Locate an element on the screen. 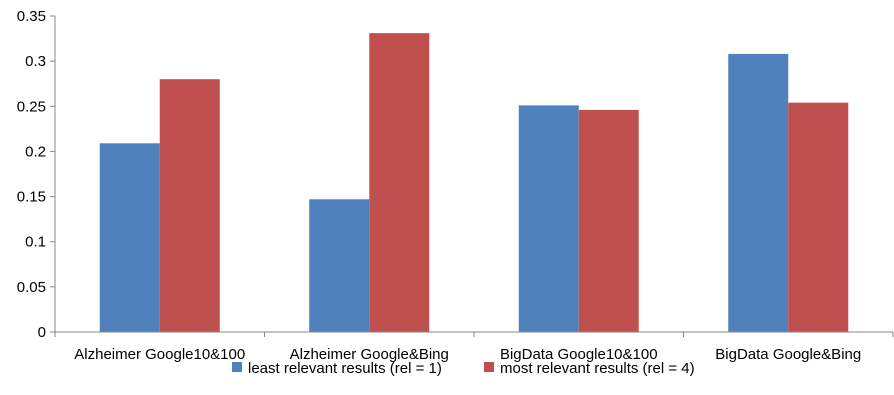 This screenshot has width=894, height=395. x-category-label: Alzheimer Google10&100 is located at coordinates (159, 354).